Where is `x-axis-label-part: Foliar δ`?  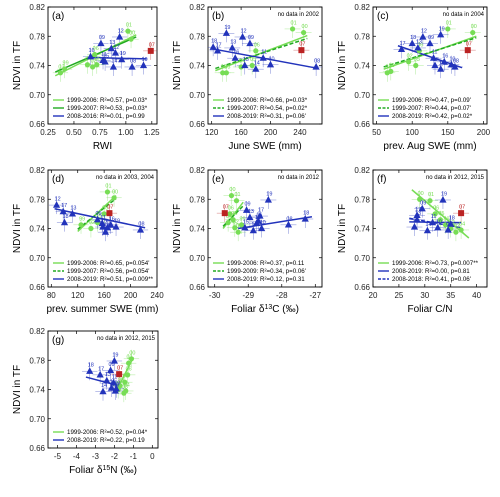 x-axis-label-part: Foliar δ is located at coordinates (86, 470).